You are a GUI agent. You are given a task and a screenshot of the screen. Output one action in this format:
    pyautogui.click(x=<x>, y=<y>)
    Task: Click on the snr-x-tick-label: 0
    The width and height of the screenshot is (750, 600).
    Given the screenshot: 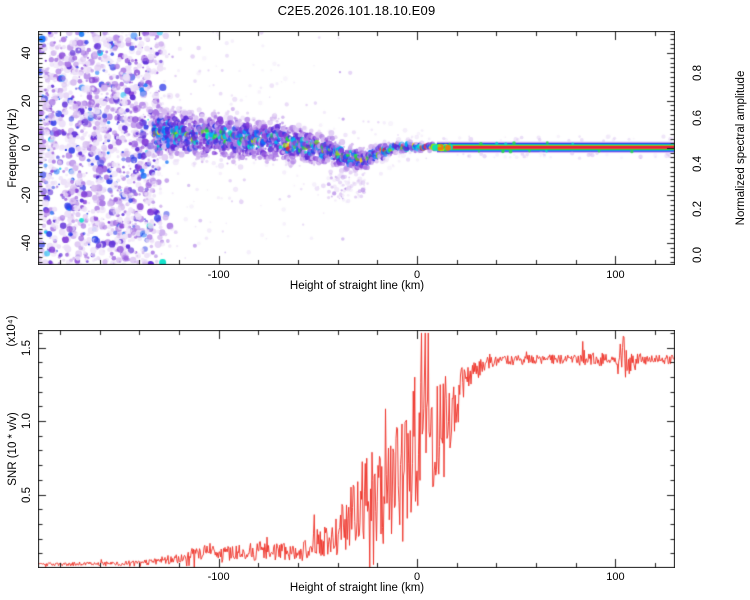 What is the action you would take?
    pyautogui.click(x=417, y=577)
    